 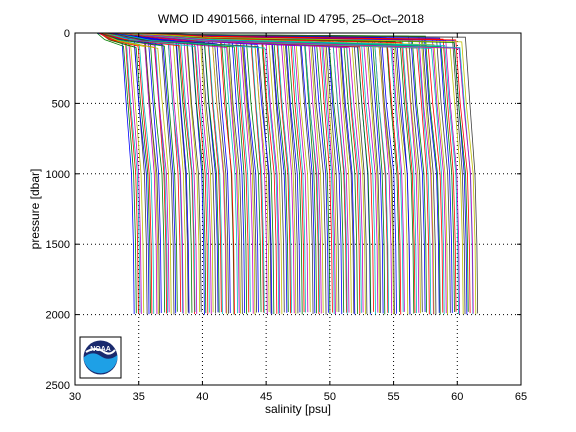 I want to click on y-tick-label: 500, so click(x=61, y=104).